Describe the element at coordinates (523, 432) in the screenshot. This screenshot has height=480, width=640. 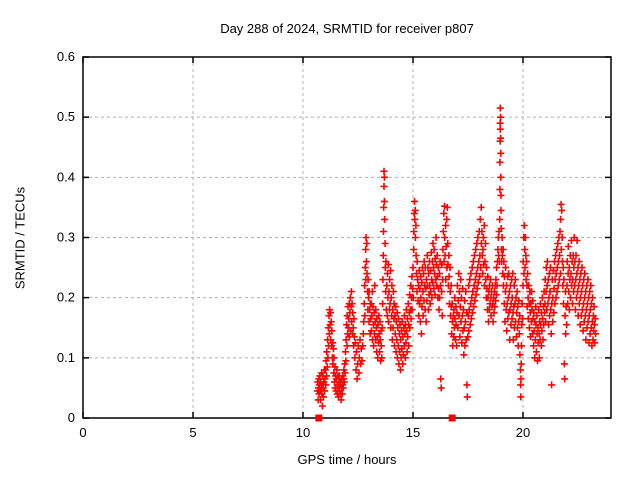
I see `x-tick-label: 20` at that location.